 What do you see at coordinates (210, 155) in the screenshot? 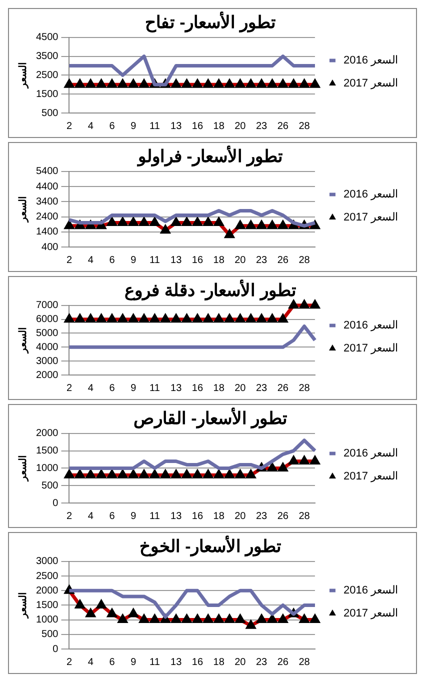
I see `chart-title: تطور الأسعار- فراولو` at bounding box center [210, 155].